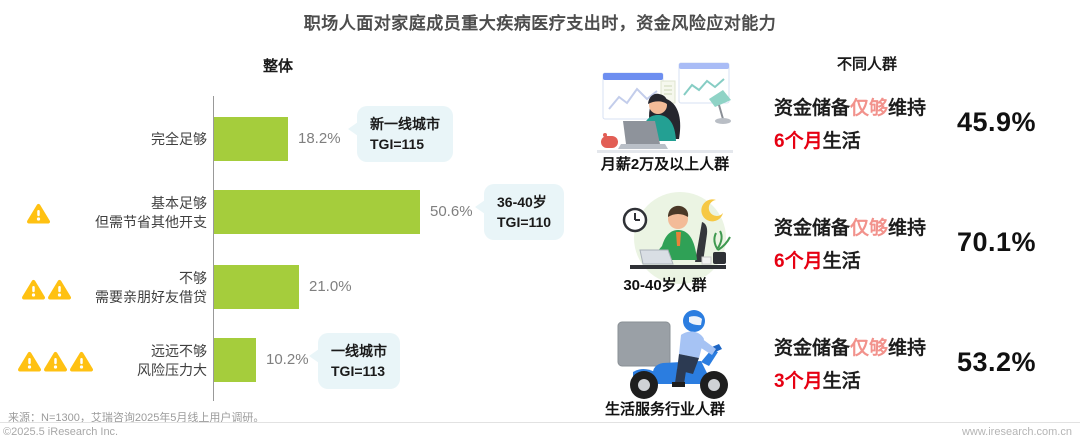  Describe the element at coordinates (1016, 432) in the screenshot. I see `website-url: www.iresearch.com.cn` at that location.